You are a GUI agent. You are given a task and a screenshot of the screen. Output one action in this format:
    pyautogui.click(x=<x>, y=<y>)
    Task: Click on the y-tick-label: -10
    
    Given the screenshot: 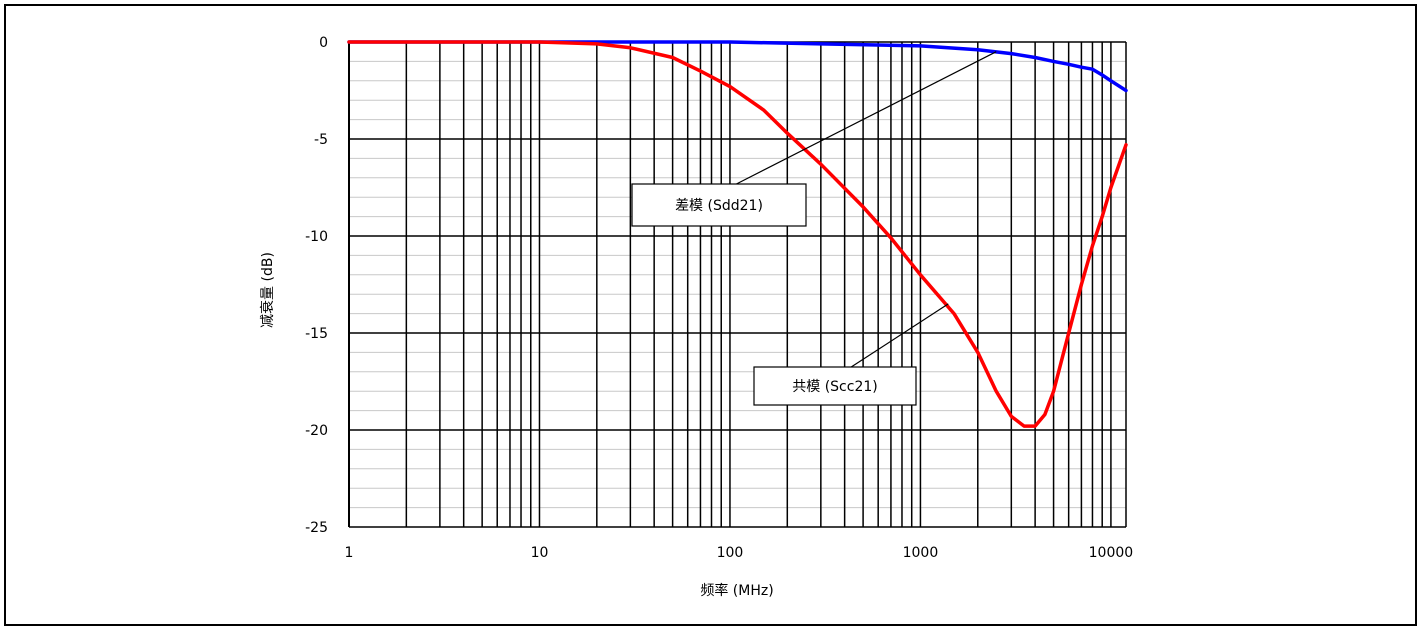 What is the action you would take?
    pyautogui.click(x=316, y=237)
    